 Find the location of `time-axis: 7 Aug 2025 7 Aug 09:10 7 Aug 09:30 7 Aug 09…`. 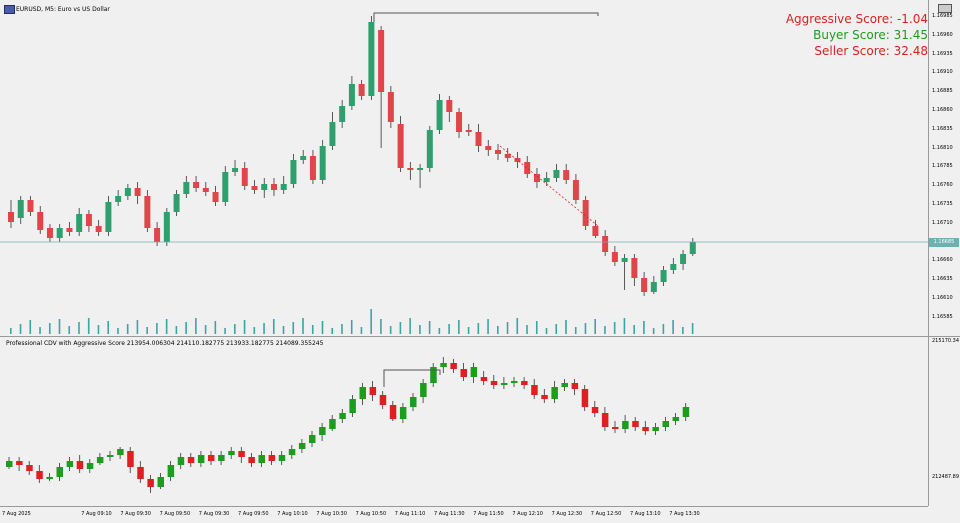

time-axis: 7 Aug 2025 7 Aug 09:10 7 Aug 09:30 7 Aug 09… is located at coordinates (464, 514).